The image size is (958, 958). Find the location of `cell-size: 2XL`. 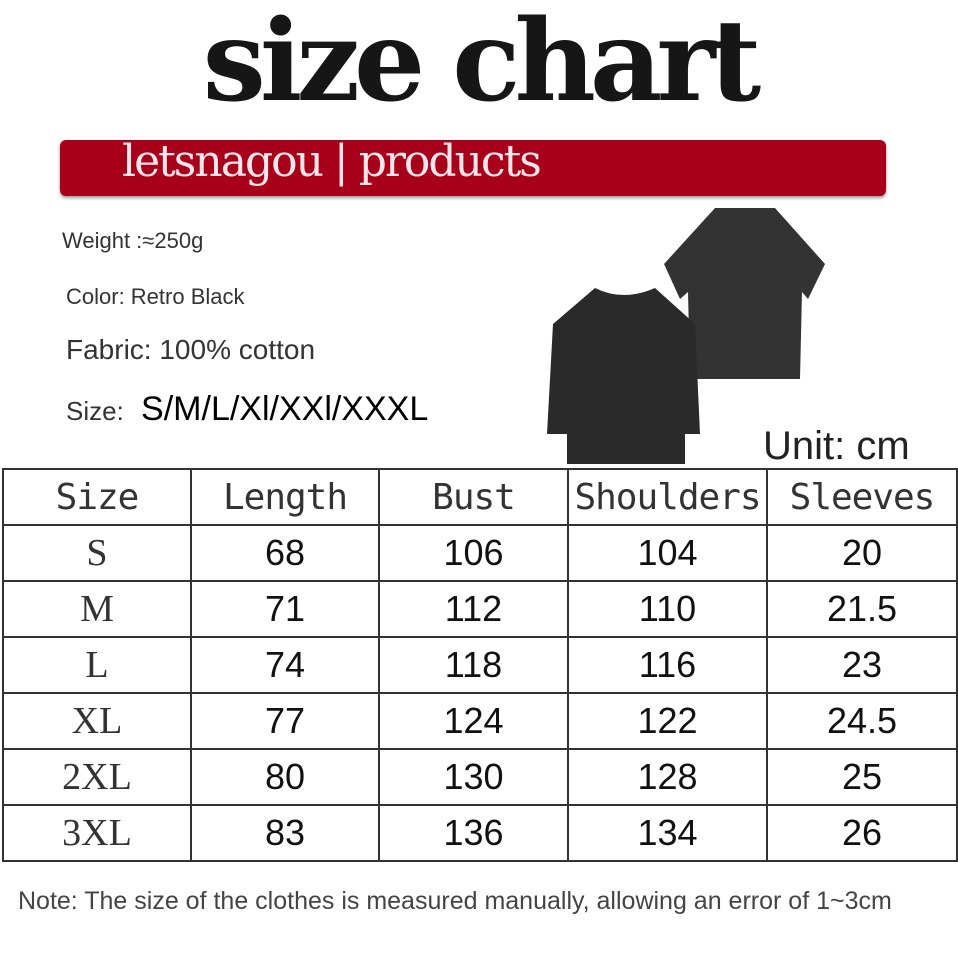

cell-size: 2XL is located at coordinates (97, 777).